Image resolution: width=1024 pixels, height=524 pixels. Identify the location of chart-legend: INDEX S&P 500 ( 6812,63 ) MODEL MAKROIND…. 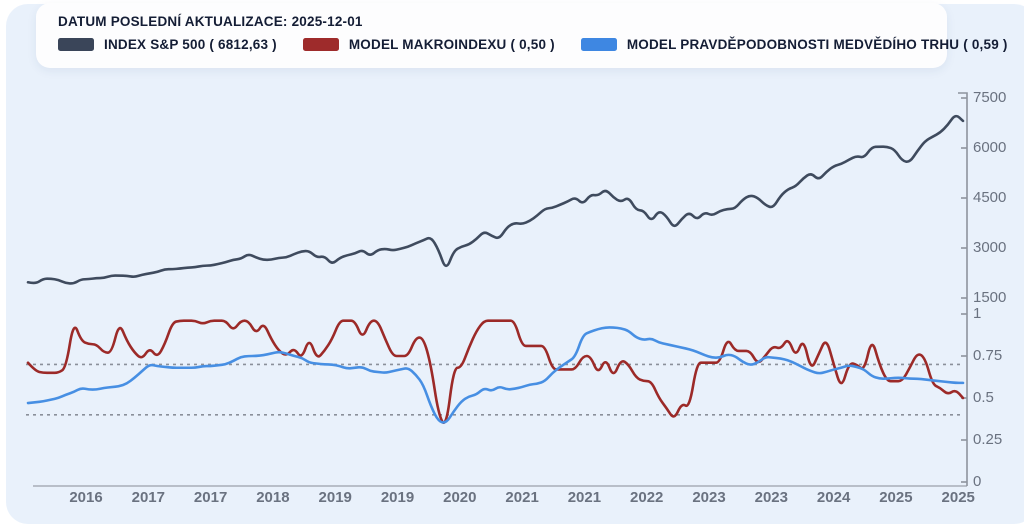
(532, 44).